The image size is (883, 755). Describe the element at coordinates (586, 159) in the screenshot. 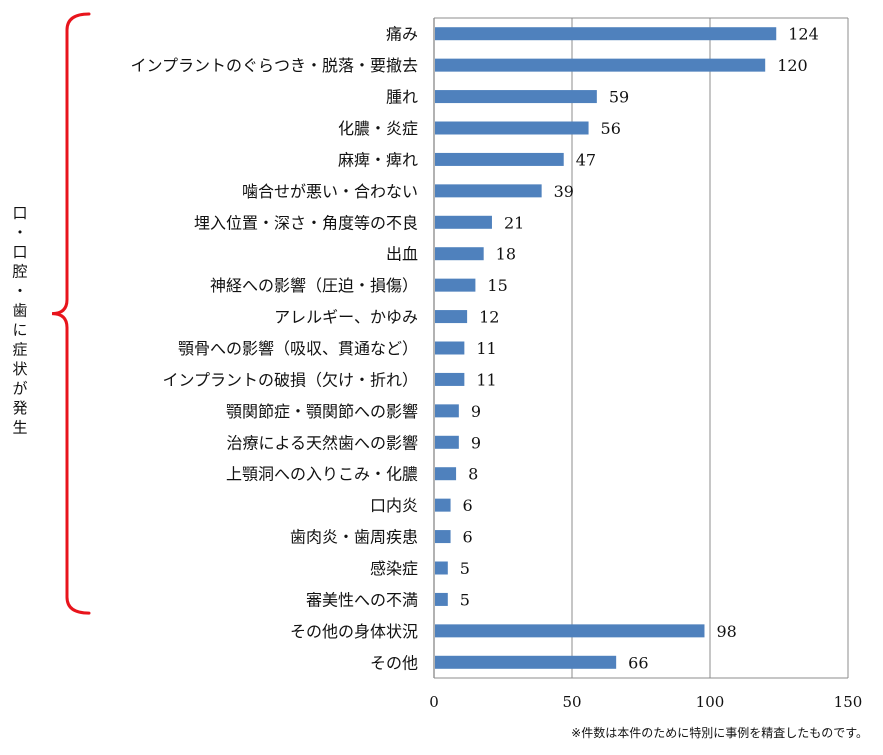

I see `value-label: 47` at that location.